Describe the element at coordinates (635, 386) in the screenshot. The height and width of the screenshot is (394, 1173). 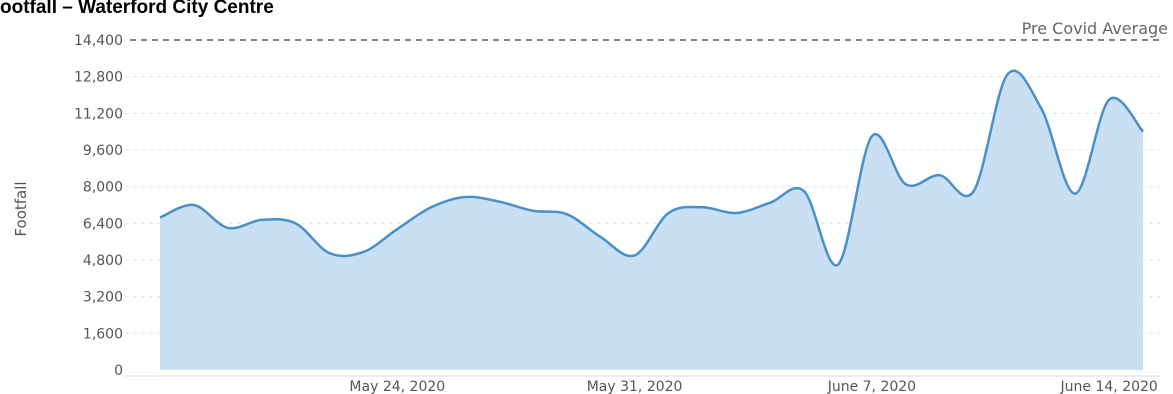
I see `x-tick-label: May 31, 2020` at that location.